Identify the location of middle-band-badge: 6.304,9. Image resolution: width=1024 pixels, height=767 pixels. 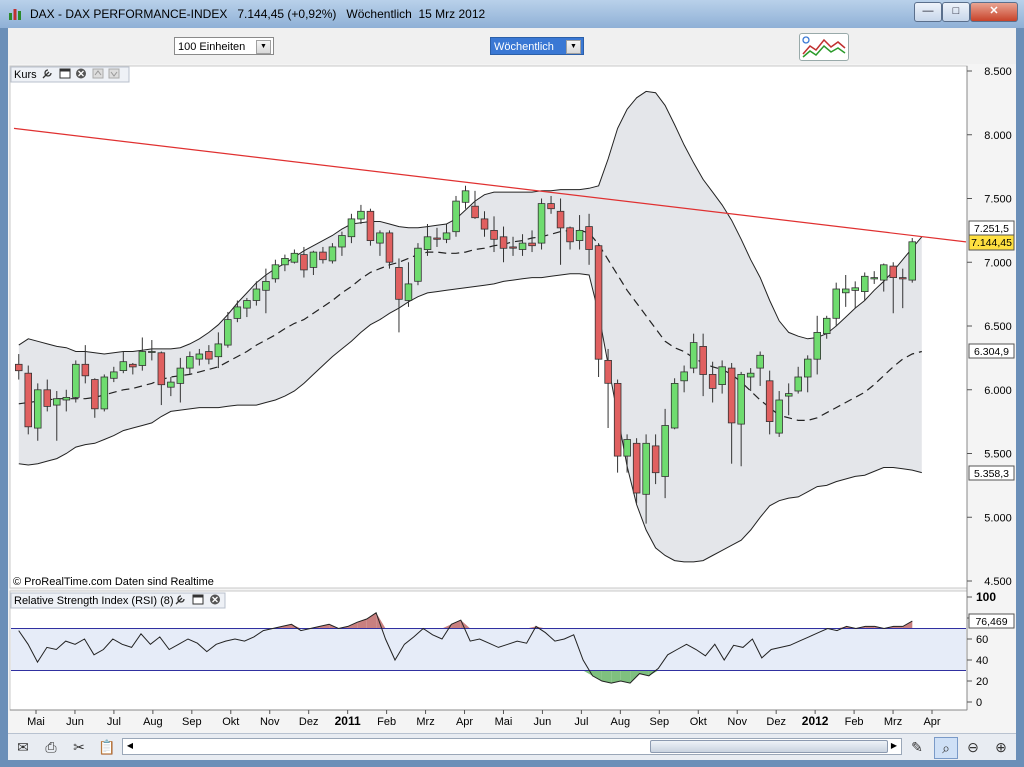
(991, 351).